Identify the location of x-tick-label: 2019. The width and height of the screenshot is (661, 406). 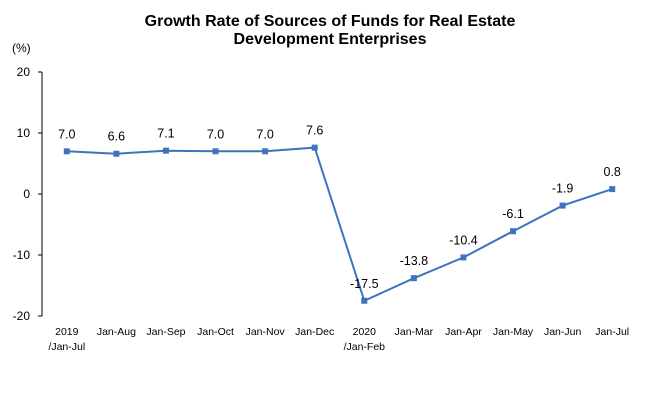
(67, 332).